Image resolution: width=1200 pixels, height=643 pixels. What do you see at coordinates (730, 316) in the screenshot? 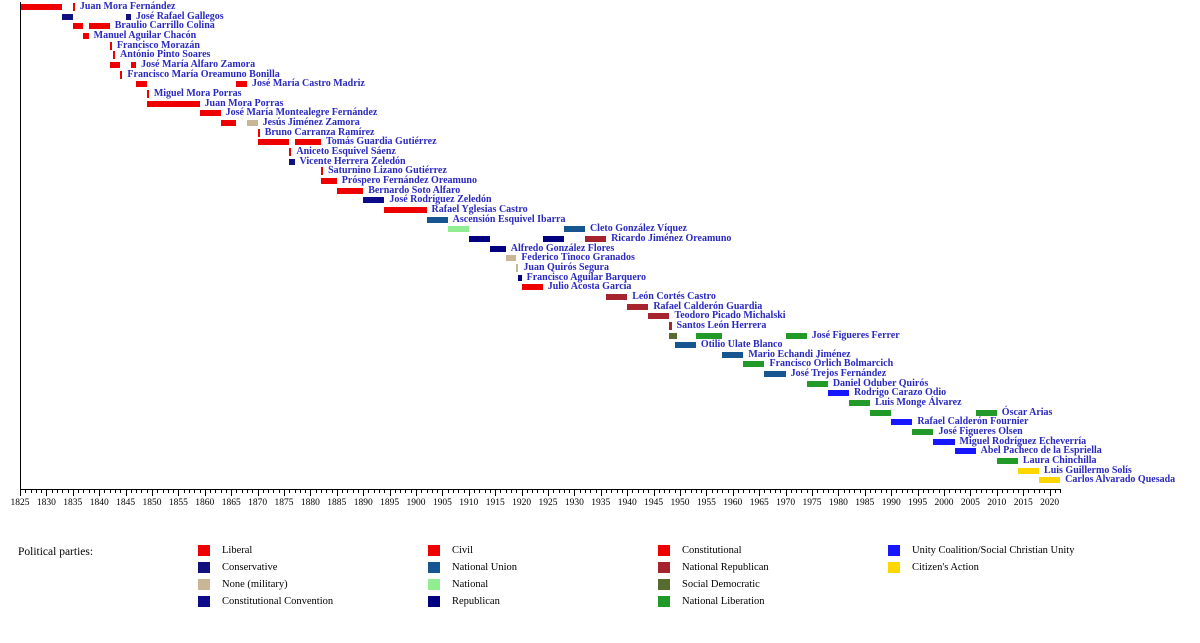
I see `president-label: Teodoro Picado Michalski` at bounding box center [730, 316].